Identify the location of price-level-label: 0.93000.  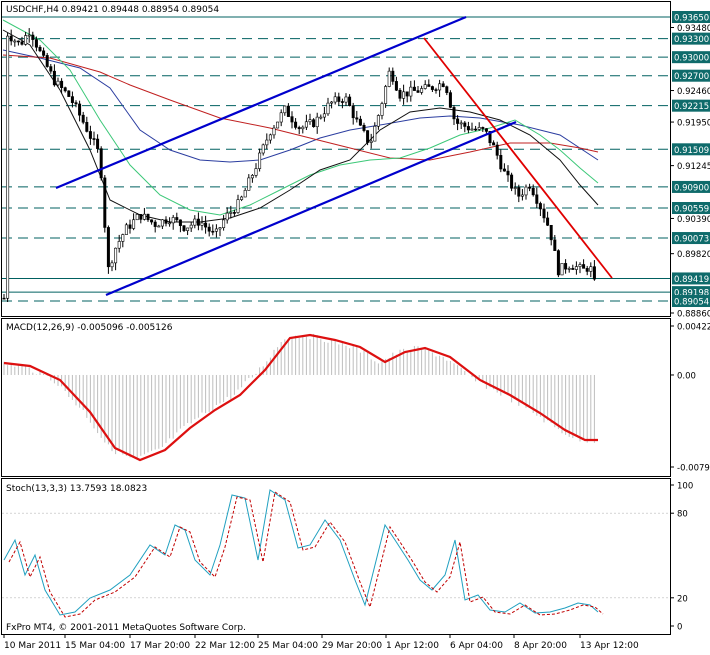
(691, 59).